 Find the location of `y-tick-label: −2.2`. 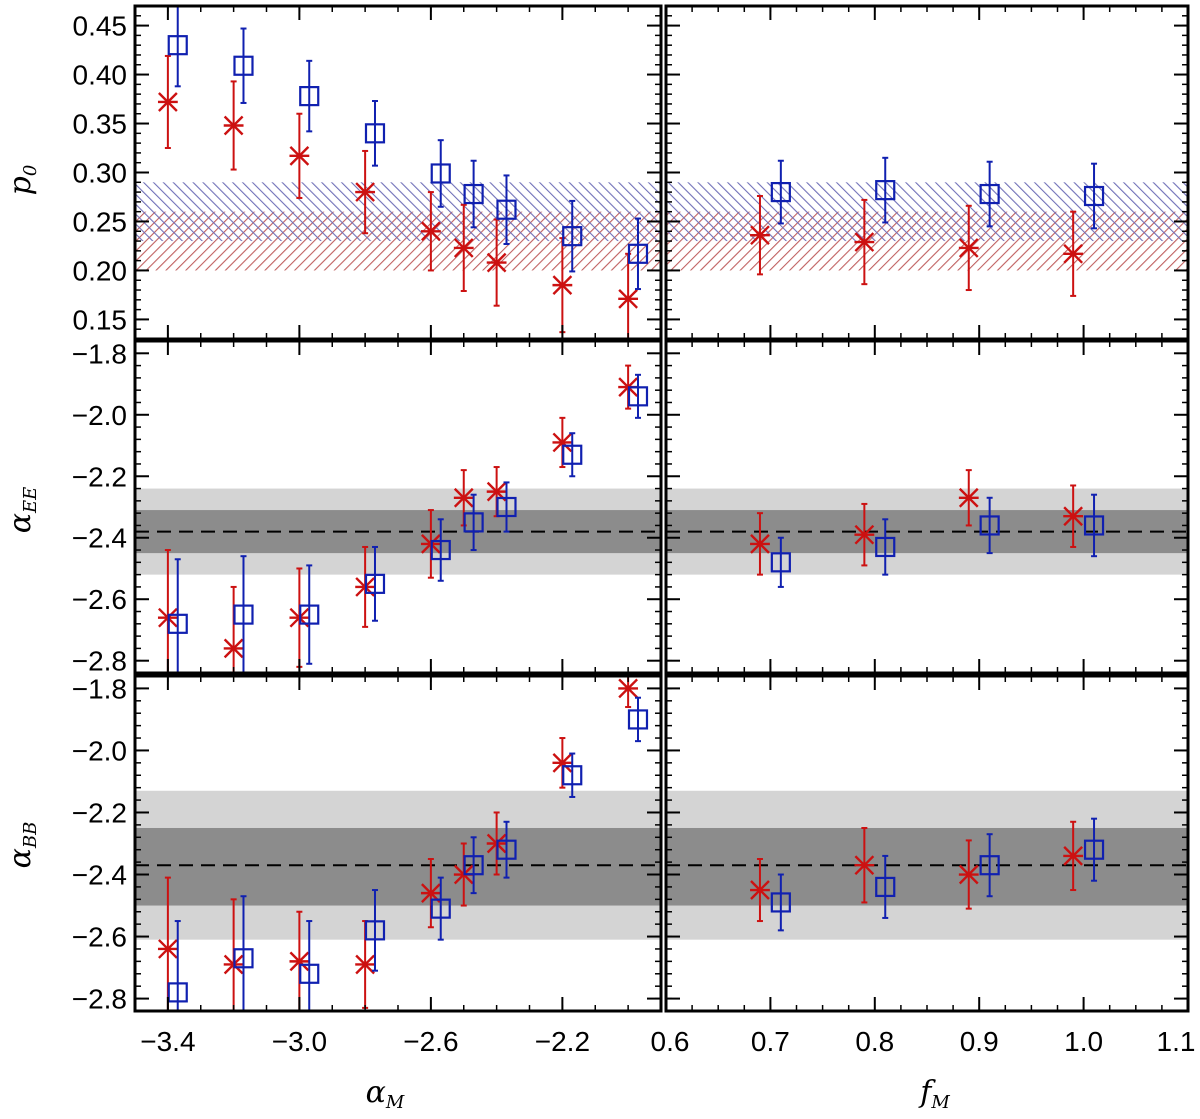

y-tick-label: −2.2 is located at coordinates (99, 812).